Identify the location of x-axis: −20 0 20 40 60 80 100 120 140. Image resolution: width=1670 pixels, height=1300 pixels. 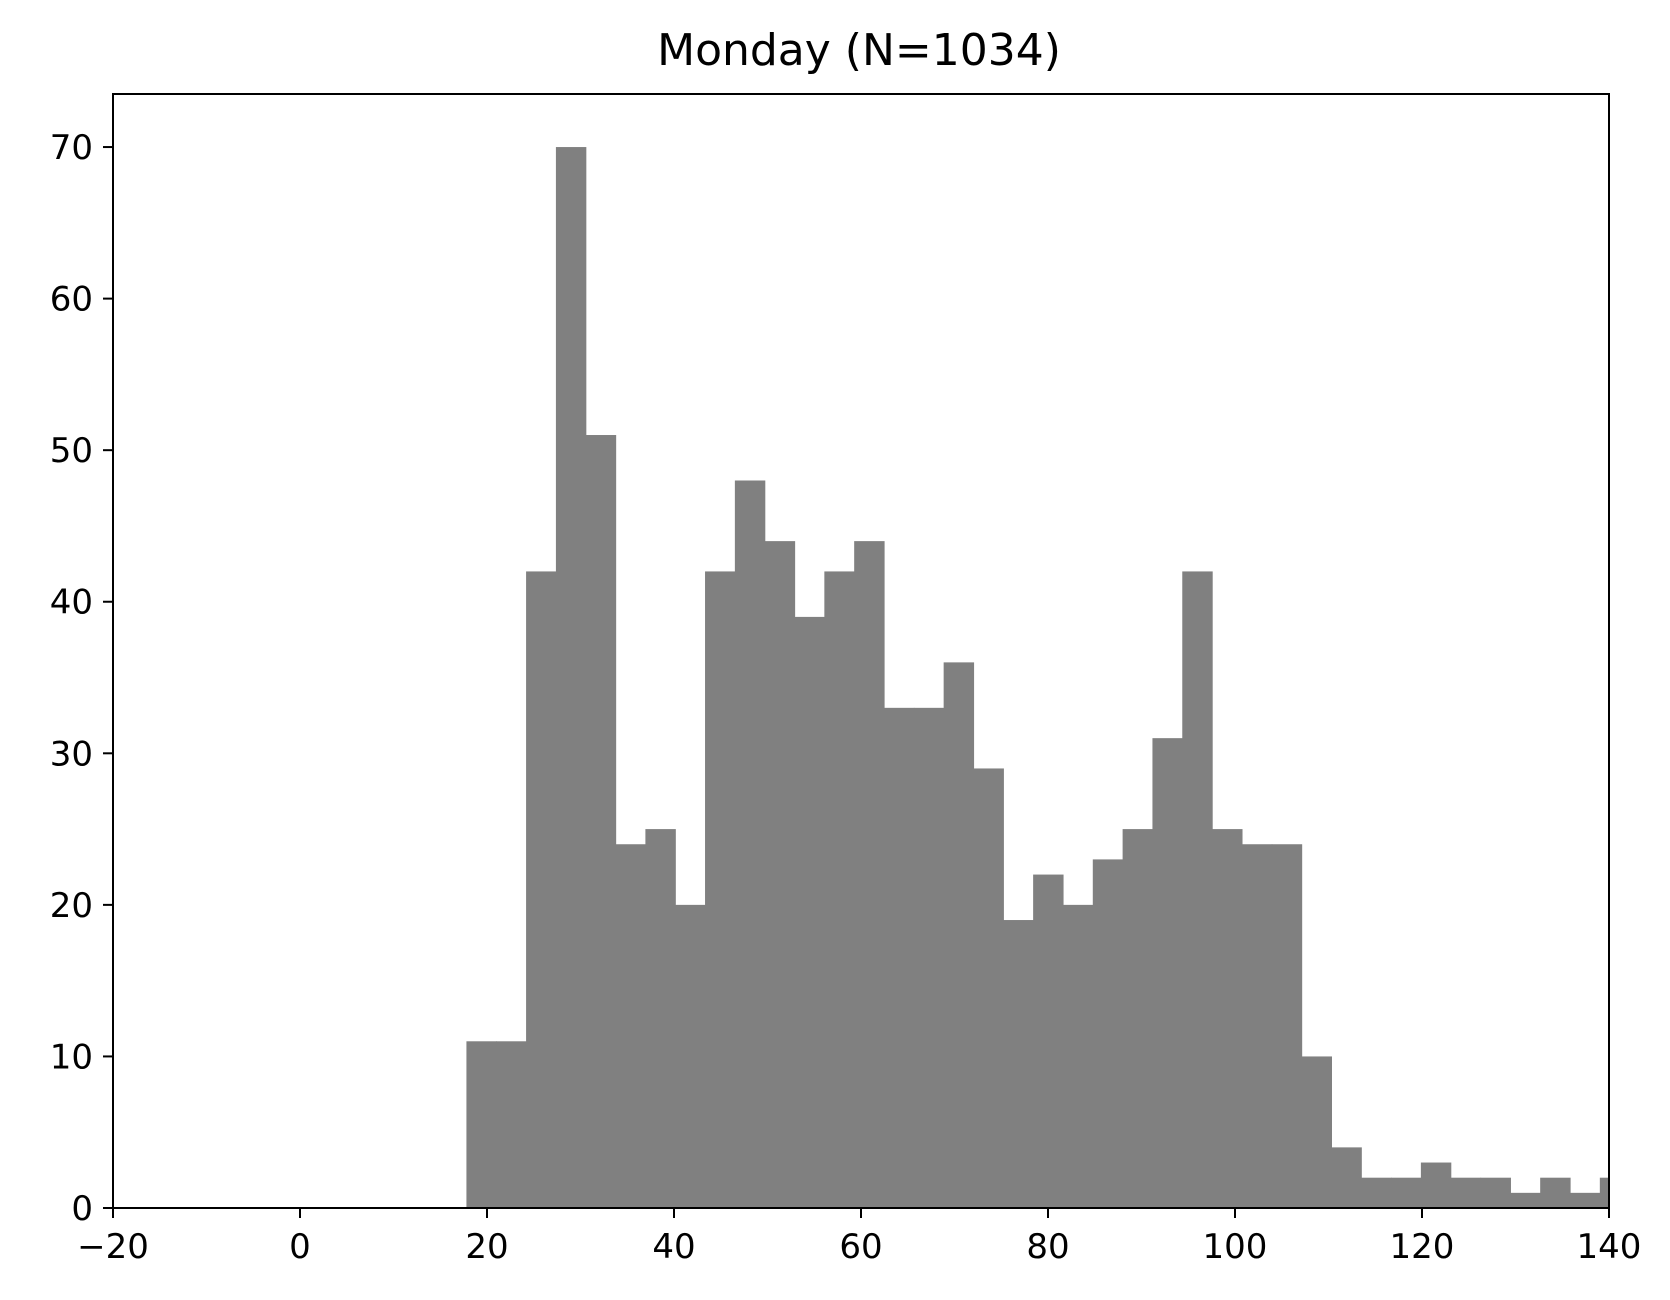
(859, 1237).